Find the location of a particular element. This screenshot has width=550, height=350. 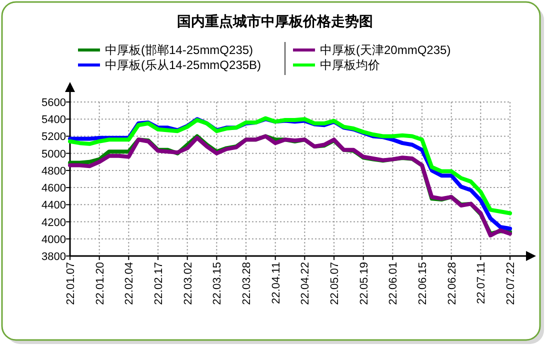

y-tick-label: 4200 is located at coordinates (54, 222).